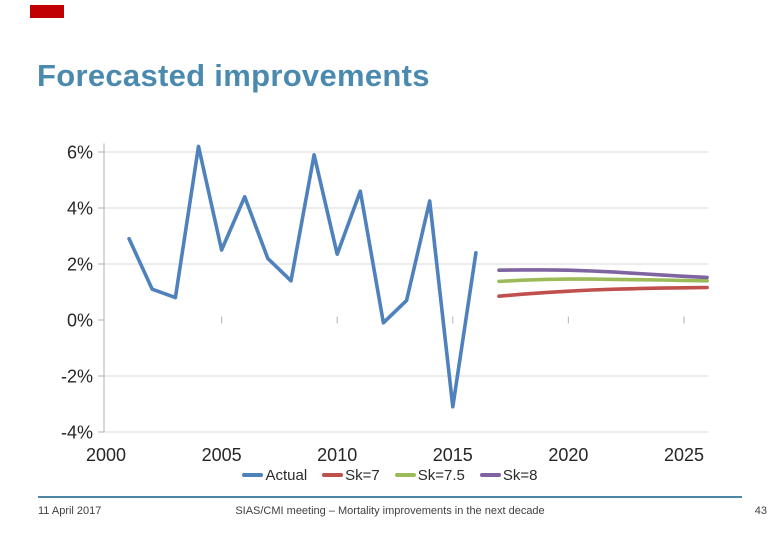 Image resolution: width=780 pixels, height=540 pixels. Describe the element at coordinates (760, 511) in the screenshot. I see `page-number: 43` at that location.